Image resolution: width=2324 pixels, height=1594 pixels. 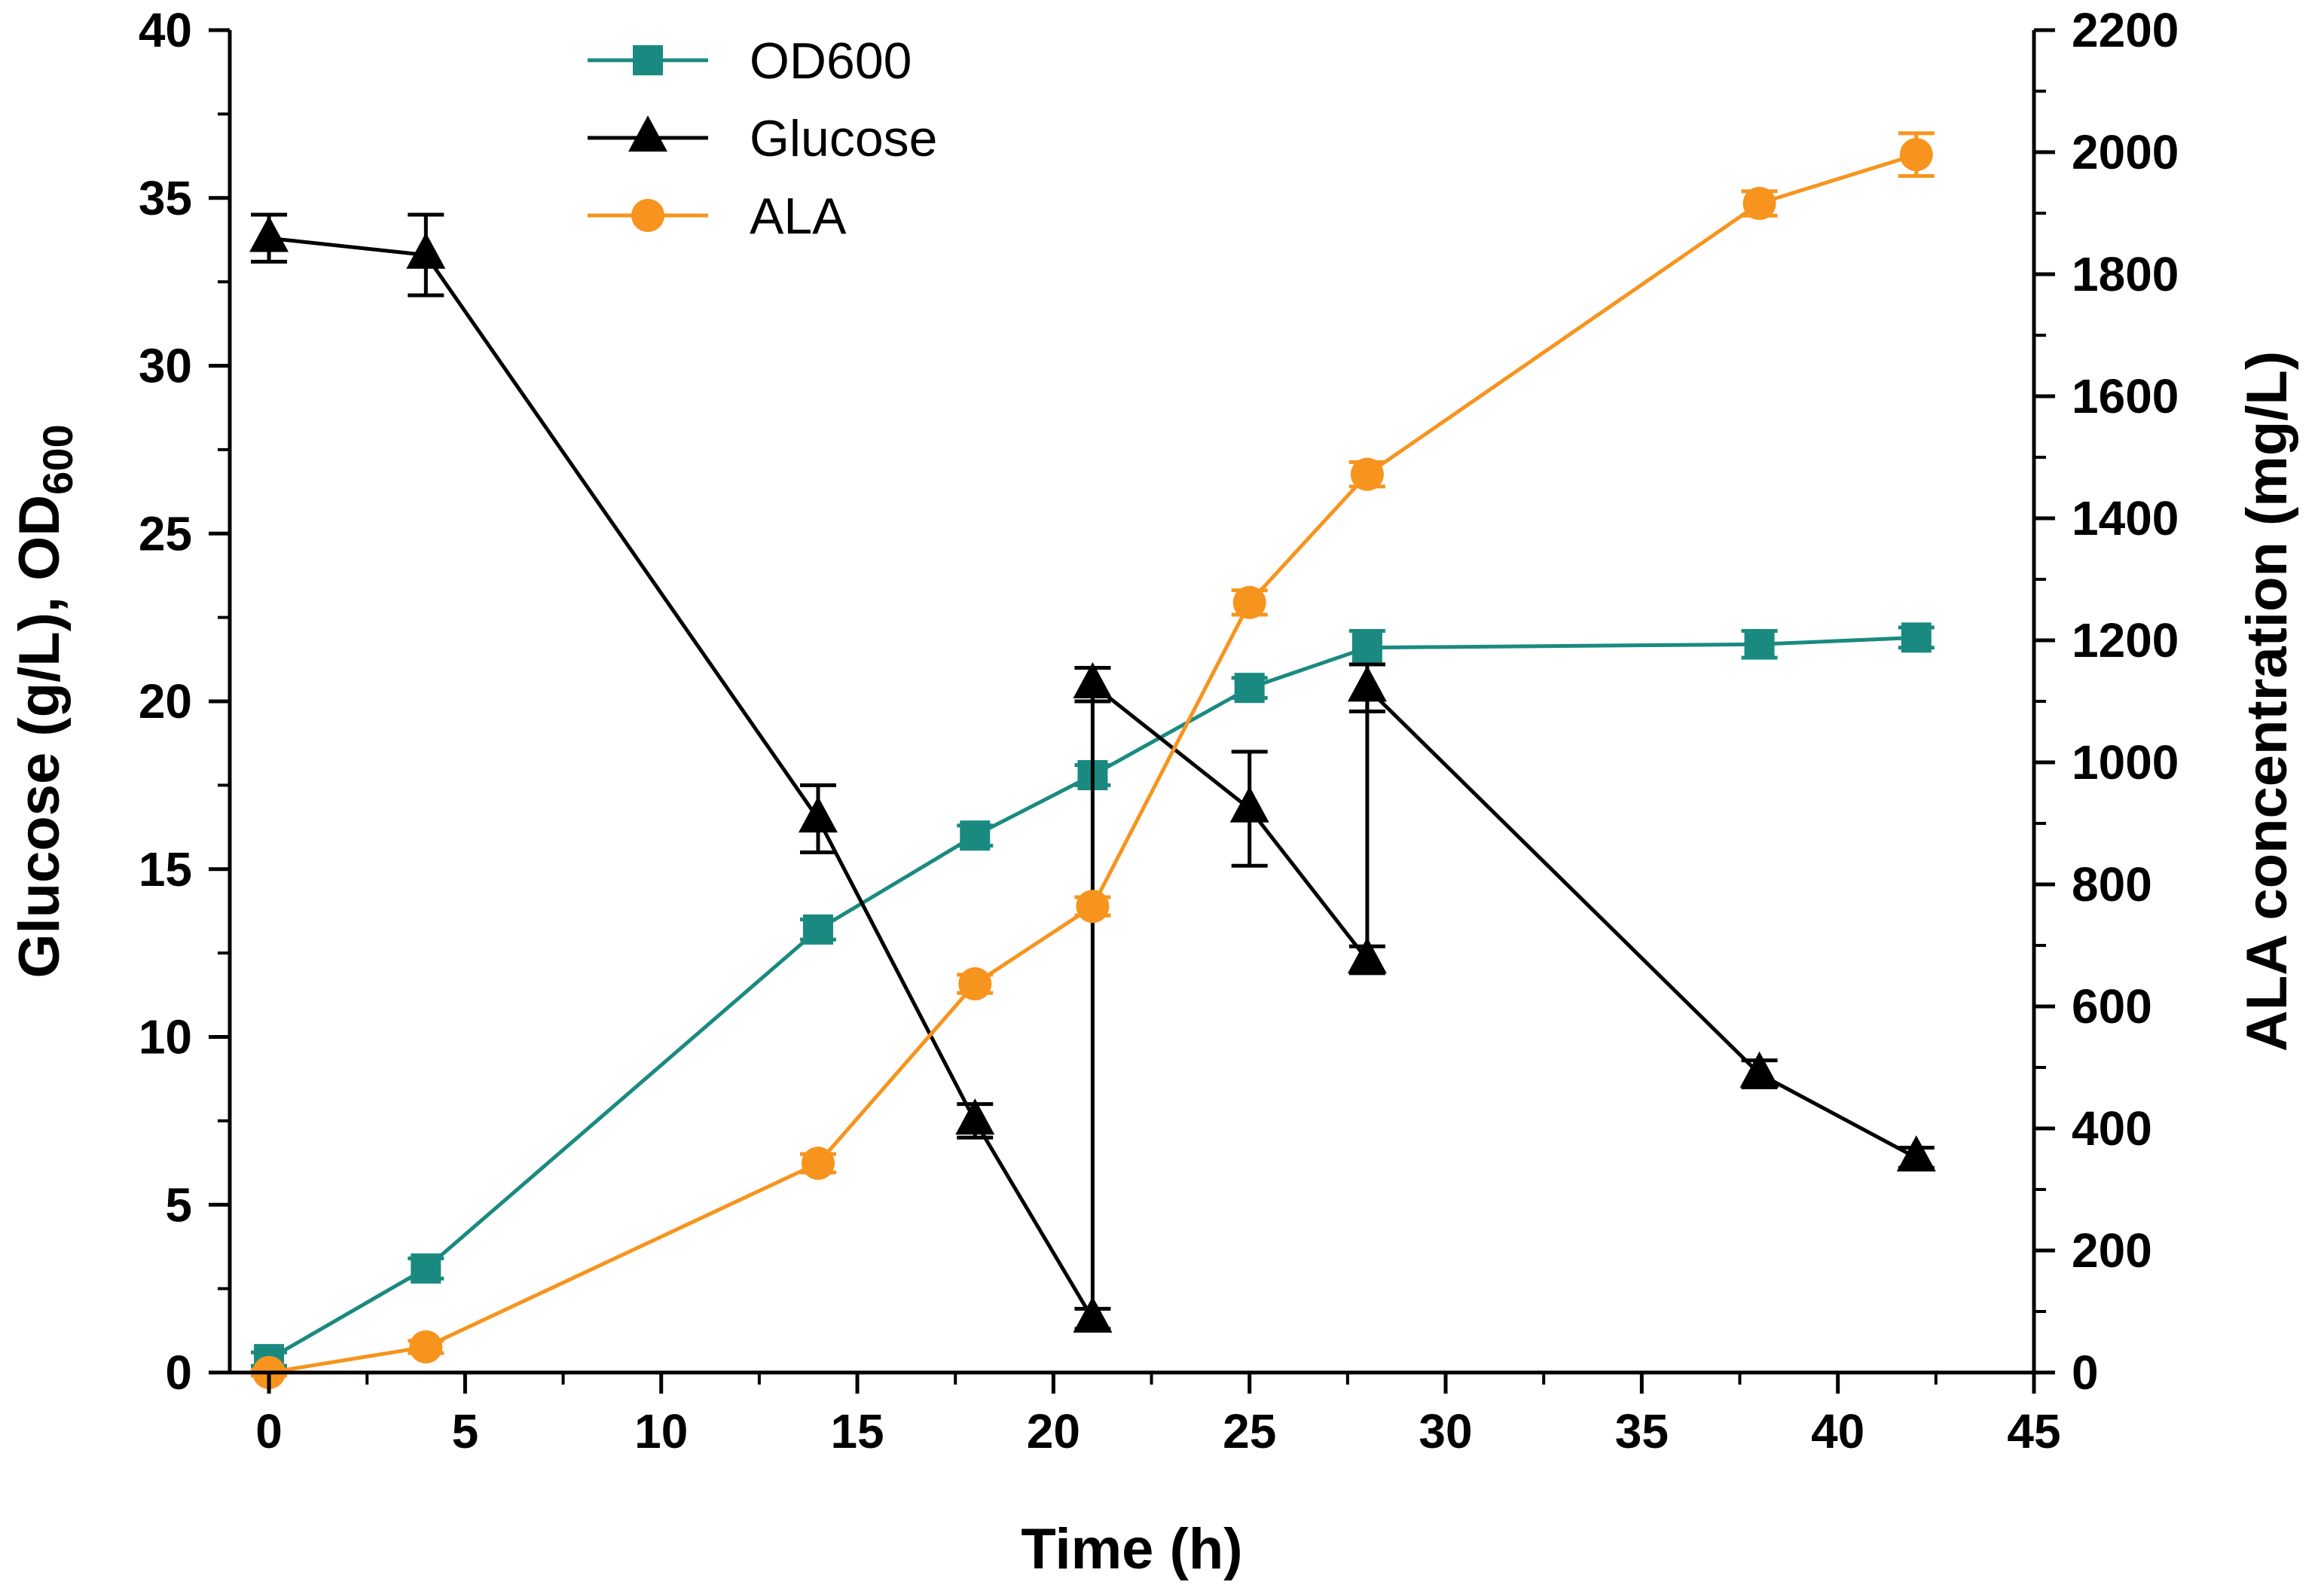 What do you see at coordinates (661, 1431) in the screenshot?
I see `x-tick-label: 10` at bounding box center [661, 1431].